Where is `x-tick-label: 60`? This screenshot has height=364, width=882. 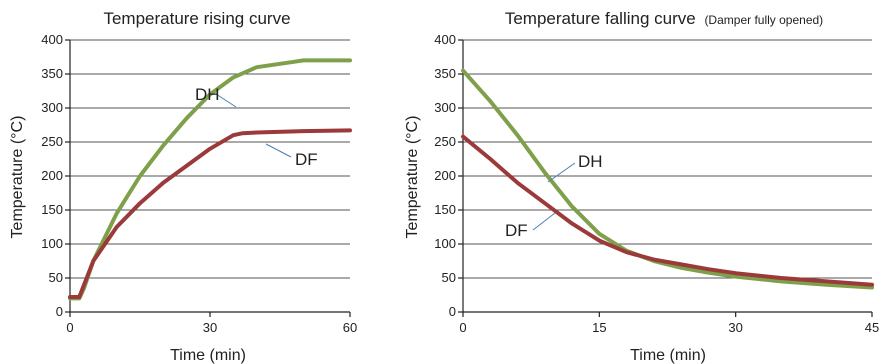
x-tick-label: 60 is located at coordinates (350, 327).